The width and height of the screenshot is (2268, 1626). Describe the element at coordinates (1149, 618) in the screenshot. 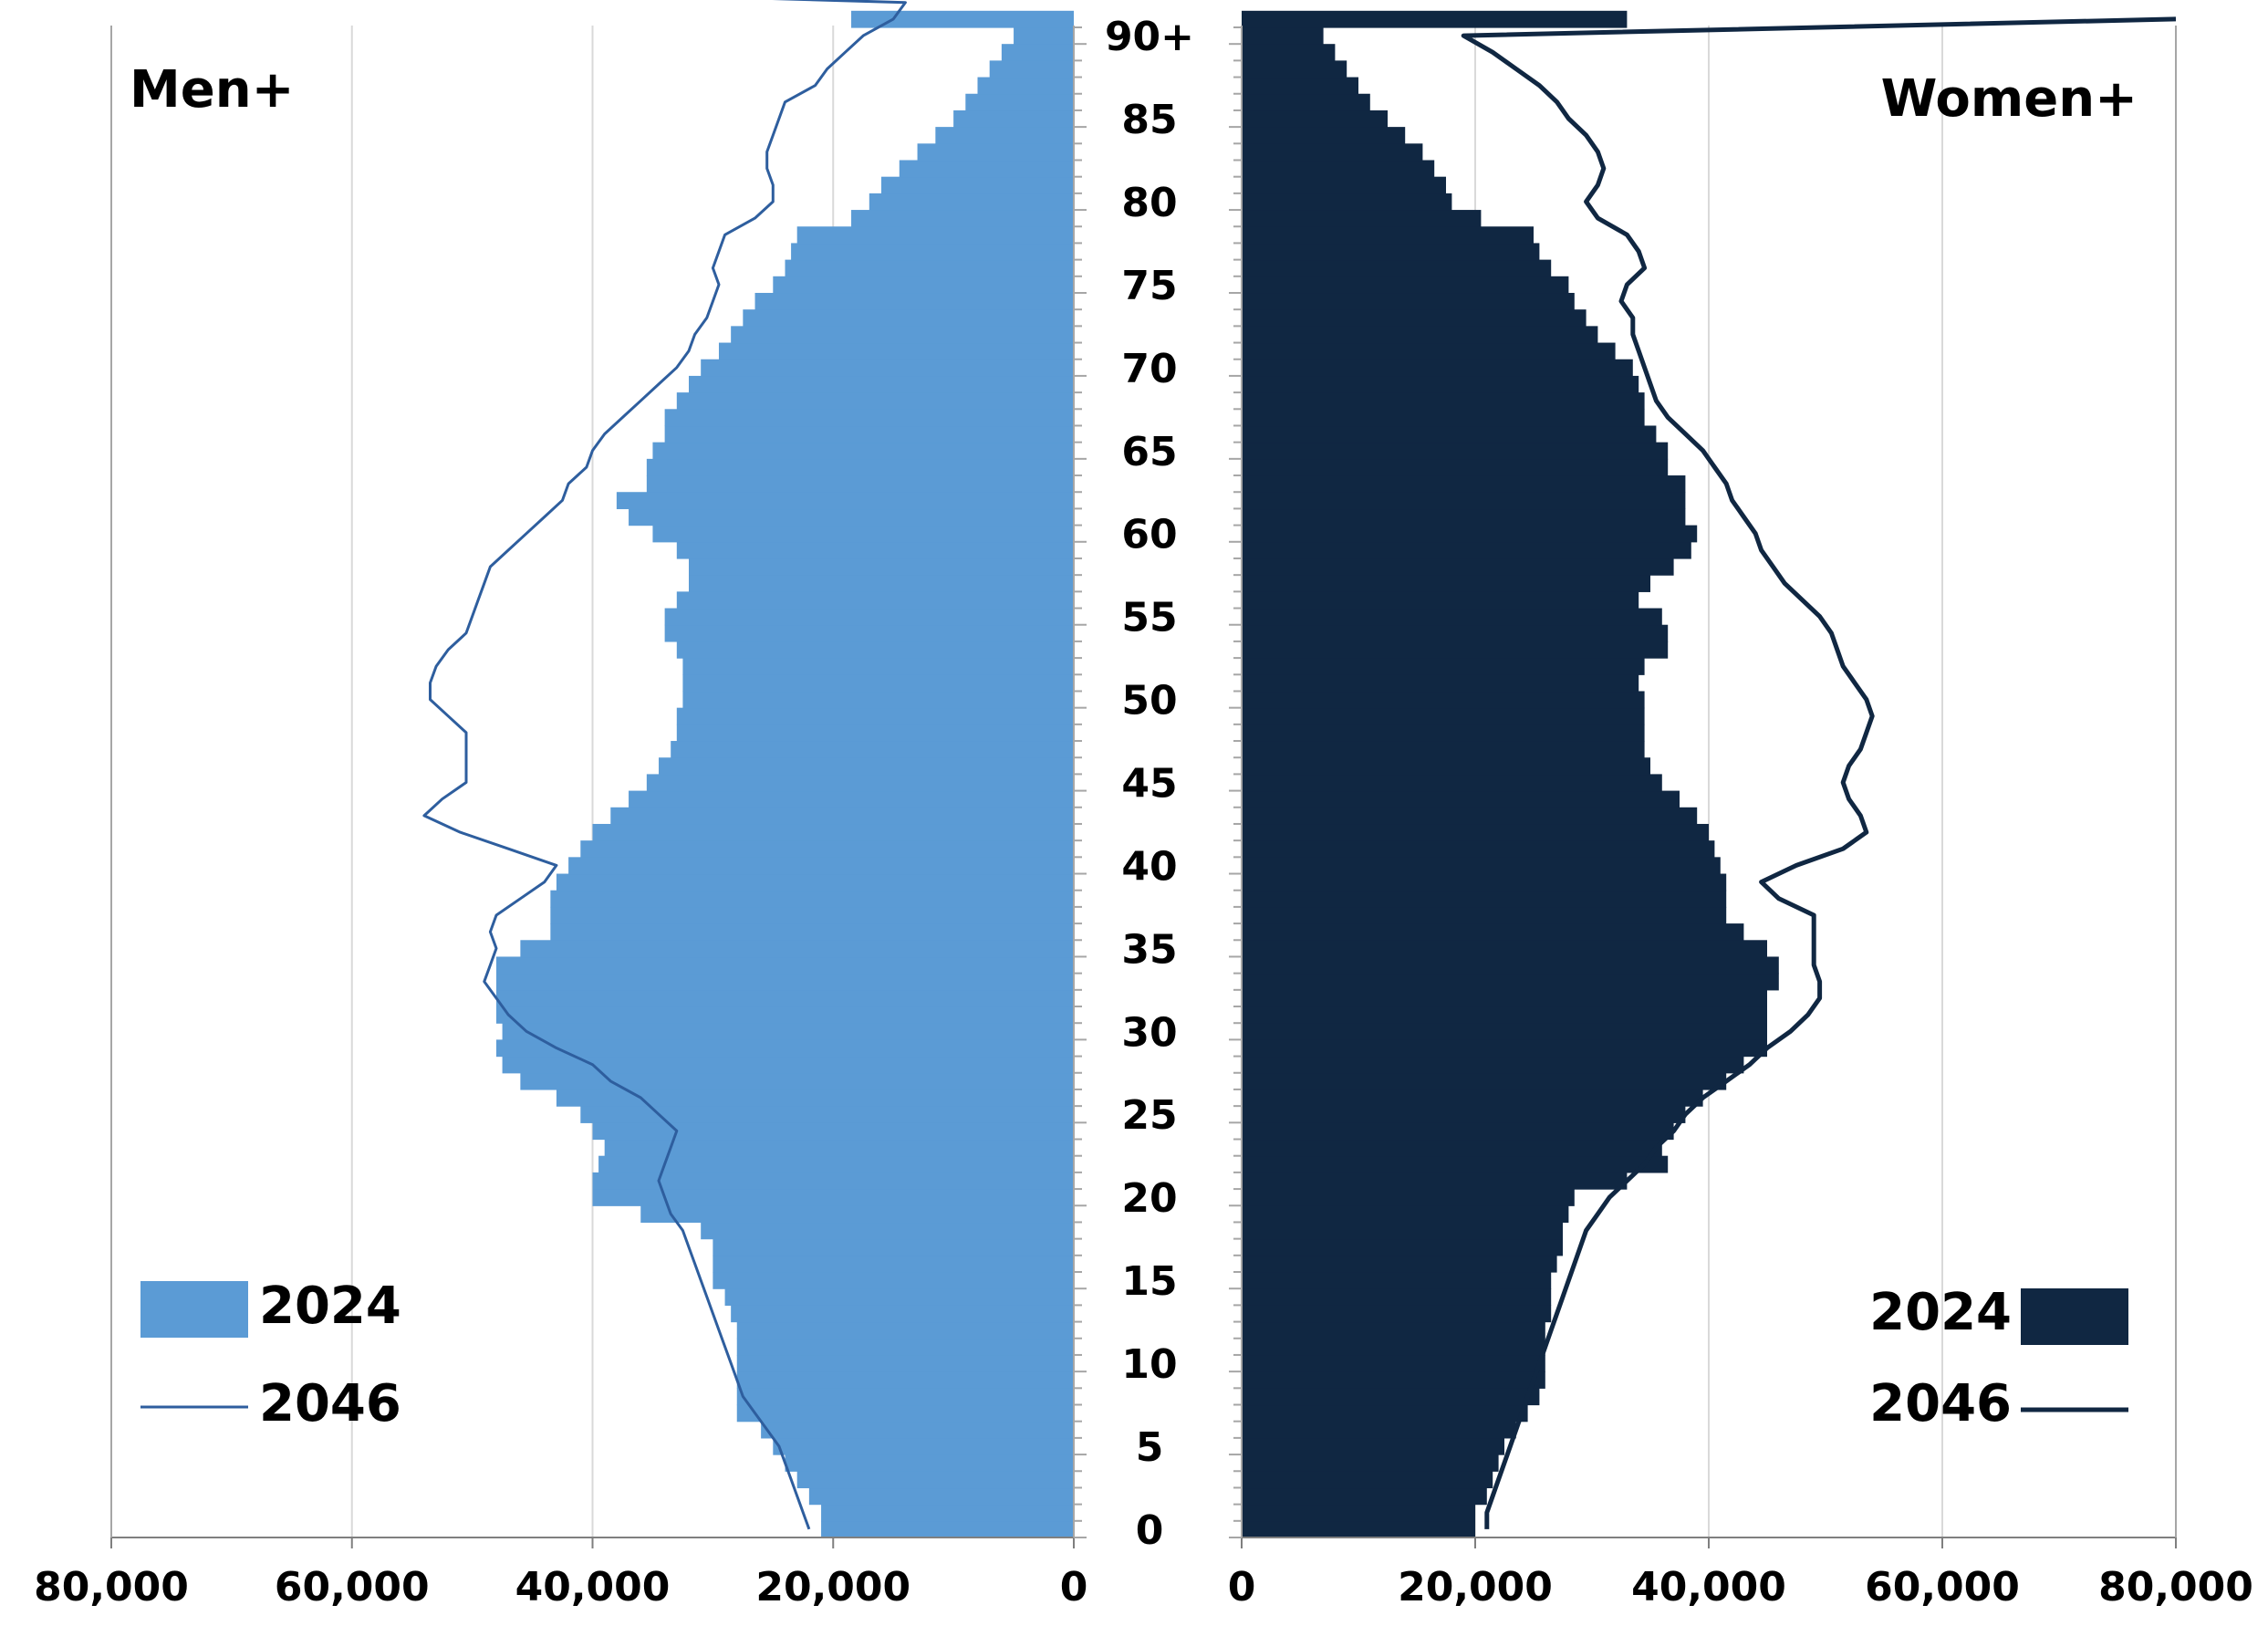

I see `age-tick-label: 55` at that location.